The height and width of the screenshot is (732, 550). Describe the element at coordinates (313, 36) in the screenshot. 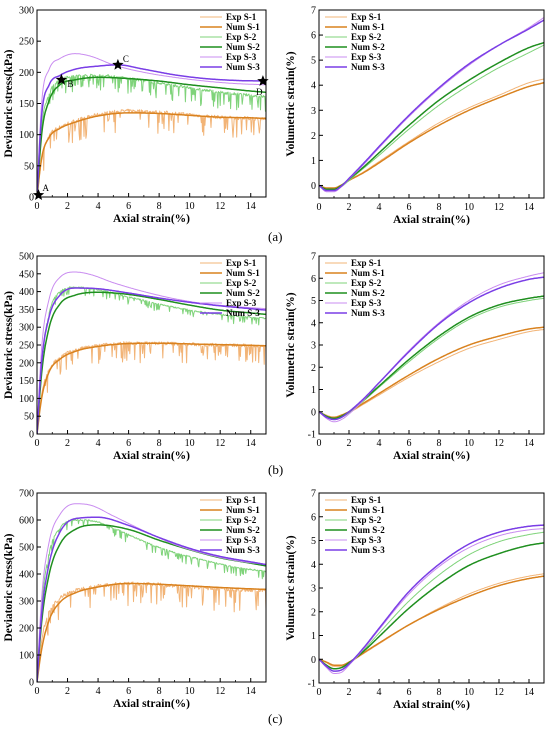

I see `y-tick-label: 6` at that location.